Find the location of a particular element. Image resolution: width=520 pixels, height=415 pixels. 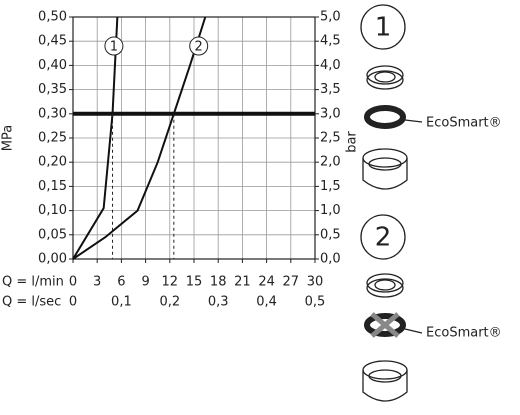

x-tick-label: 27 is located at coordinates (291, 282).